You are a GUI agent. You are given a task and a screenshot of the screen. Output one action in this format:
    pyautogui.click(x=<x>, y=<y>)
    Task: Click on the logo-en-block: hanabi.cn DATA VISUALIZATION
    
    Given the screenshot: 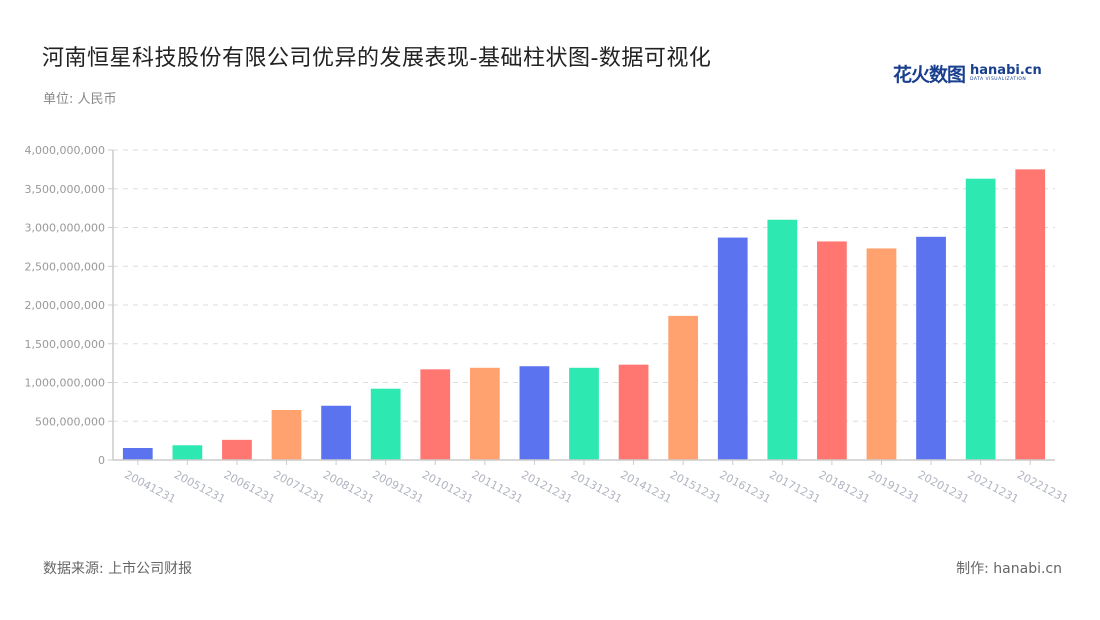 What is the action you would take?
    pyautogui.click(x=1006, y=73)
    